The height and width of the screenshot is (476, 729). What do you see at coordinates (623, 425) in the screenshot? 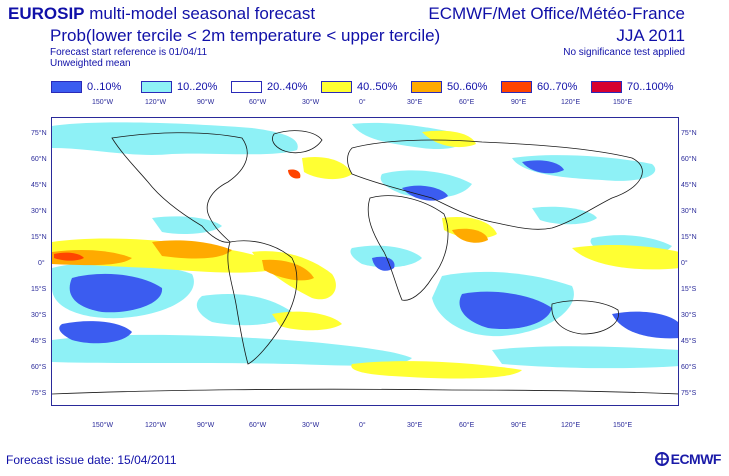
I see `lon-tick-bottom: 150°E` at bounding box center [623, 425].